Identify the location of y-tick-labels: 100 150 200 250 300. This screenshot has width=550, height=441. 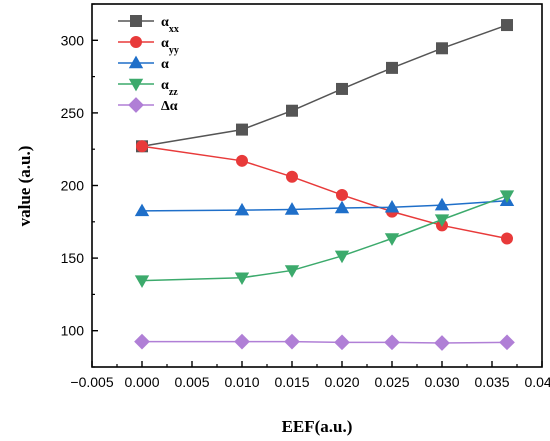
(73, 185).